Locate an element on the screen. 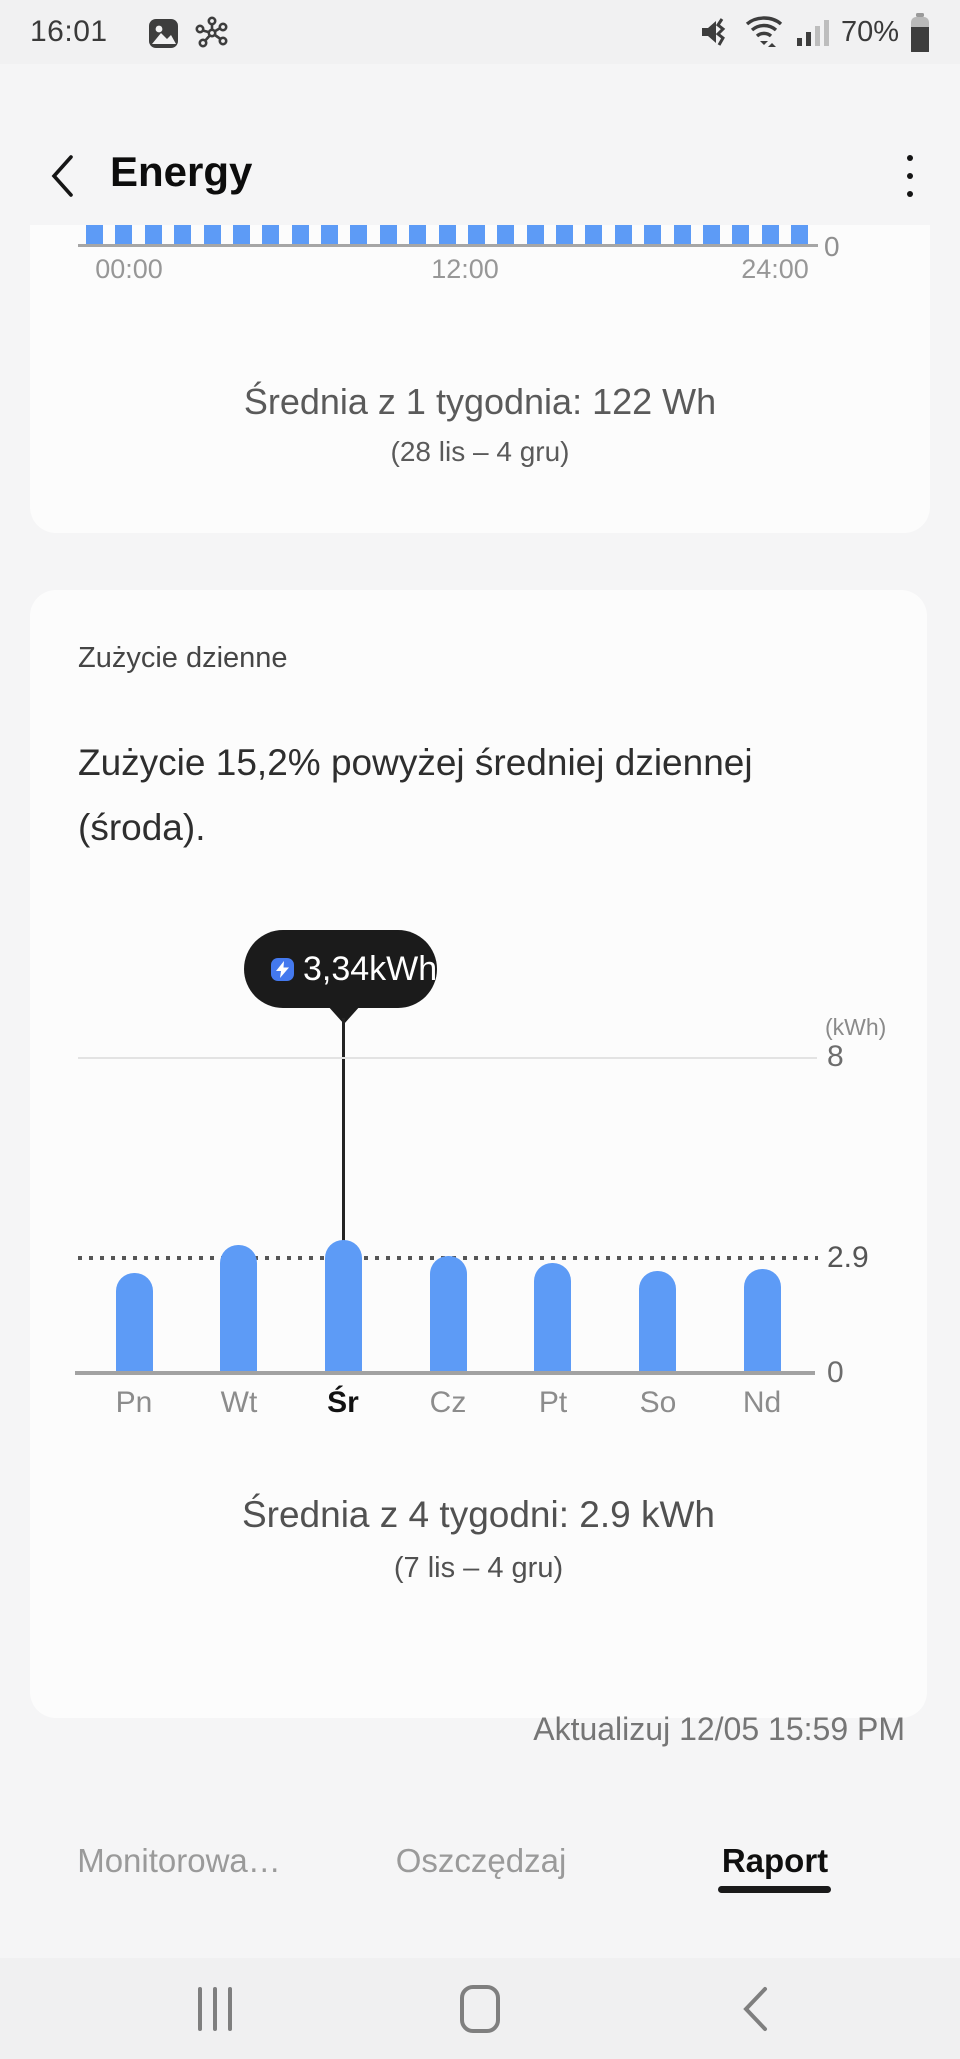  bottom-tab-bar: Monitorowa… Oszczędzaj Raport is located at coordinates (480, 1870).